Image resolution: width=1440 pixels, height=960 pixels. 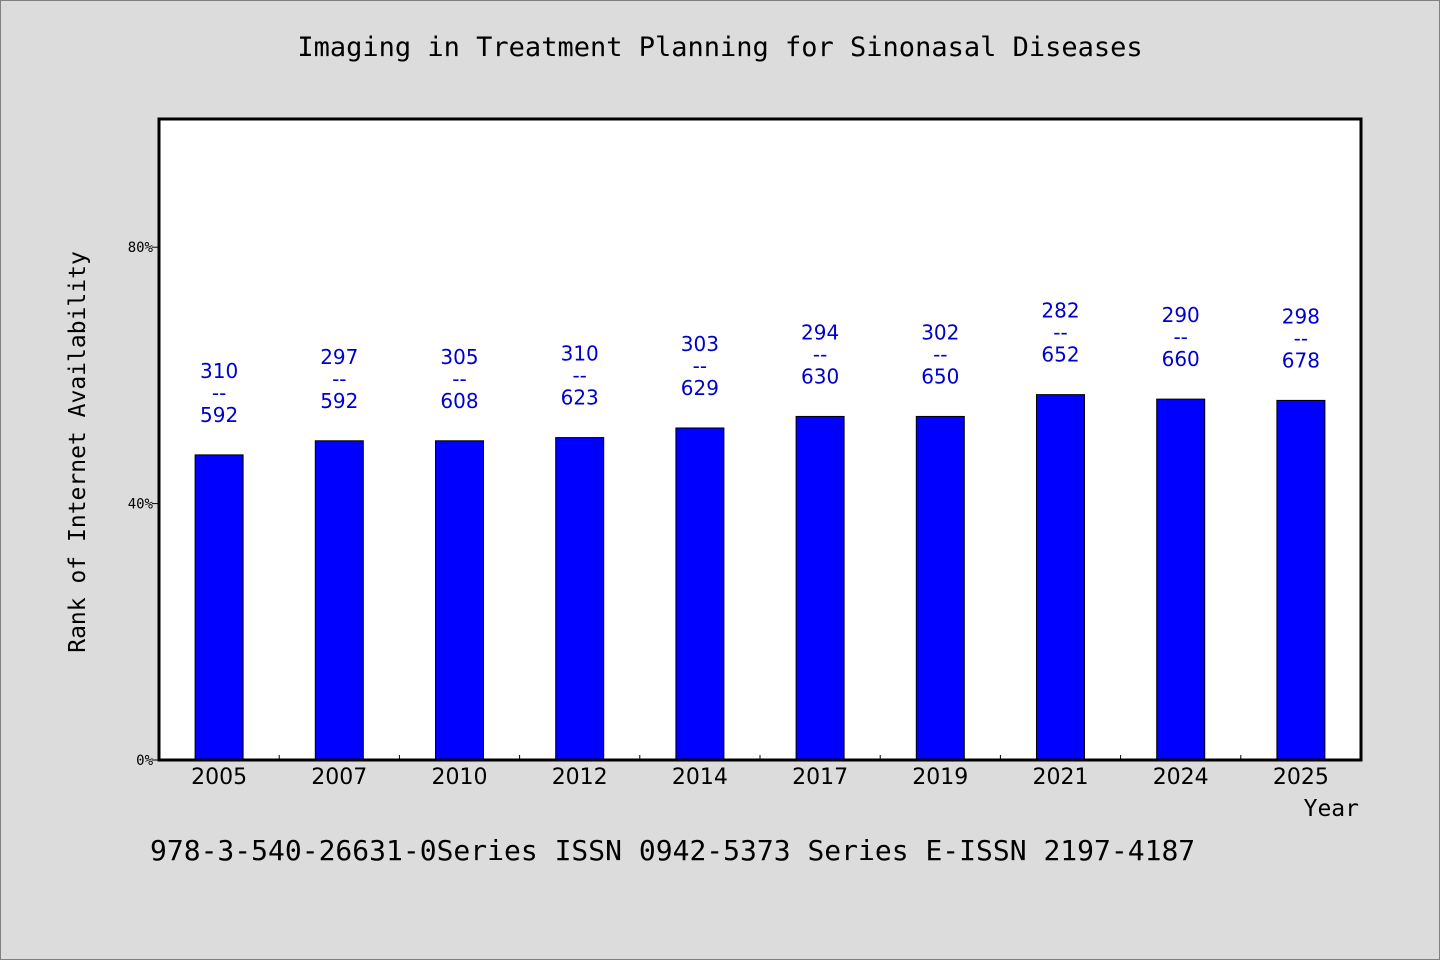 What do you see at coordinates (219, 607) in the screenshot?
I see `bar-2005` at bounding box center [219, 607].